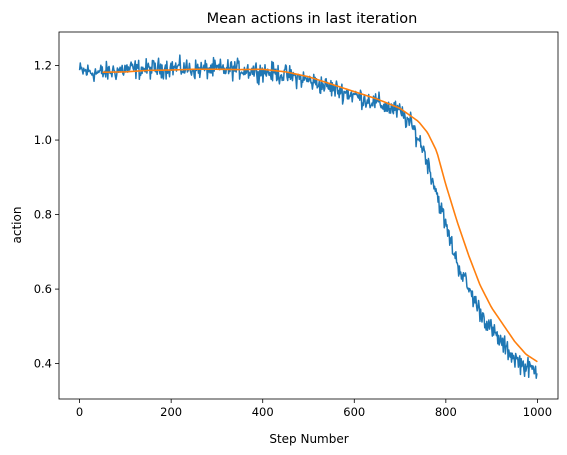  Describe the element at coordinates (43, 66) in the screenshot. I see `y-tick-label: 1.2` at that location.